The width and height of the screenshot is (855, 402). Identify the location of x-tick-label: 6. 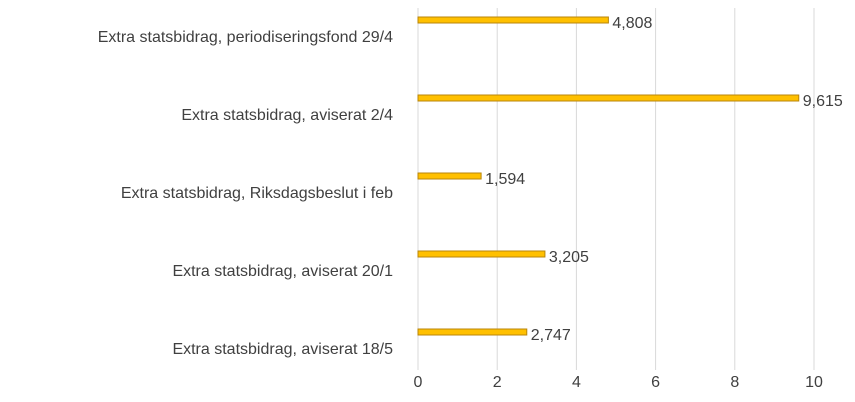
(655, 382).